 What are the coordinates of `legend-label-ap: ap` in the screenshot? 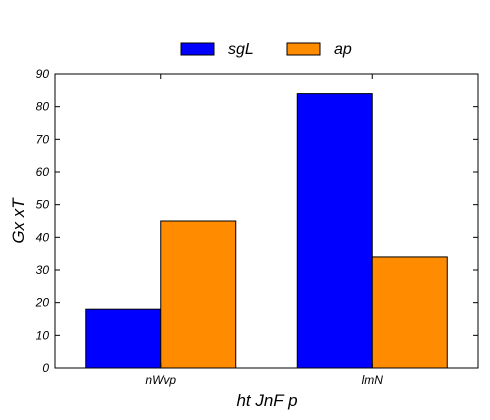 It's located at (343, 49).